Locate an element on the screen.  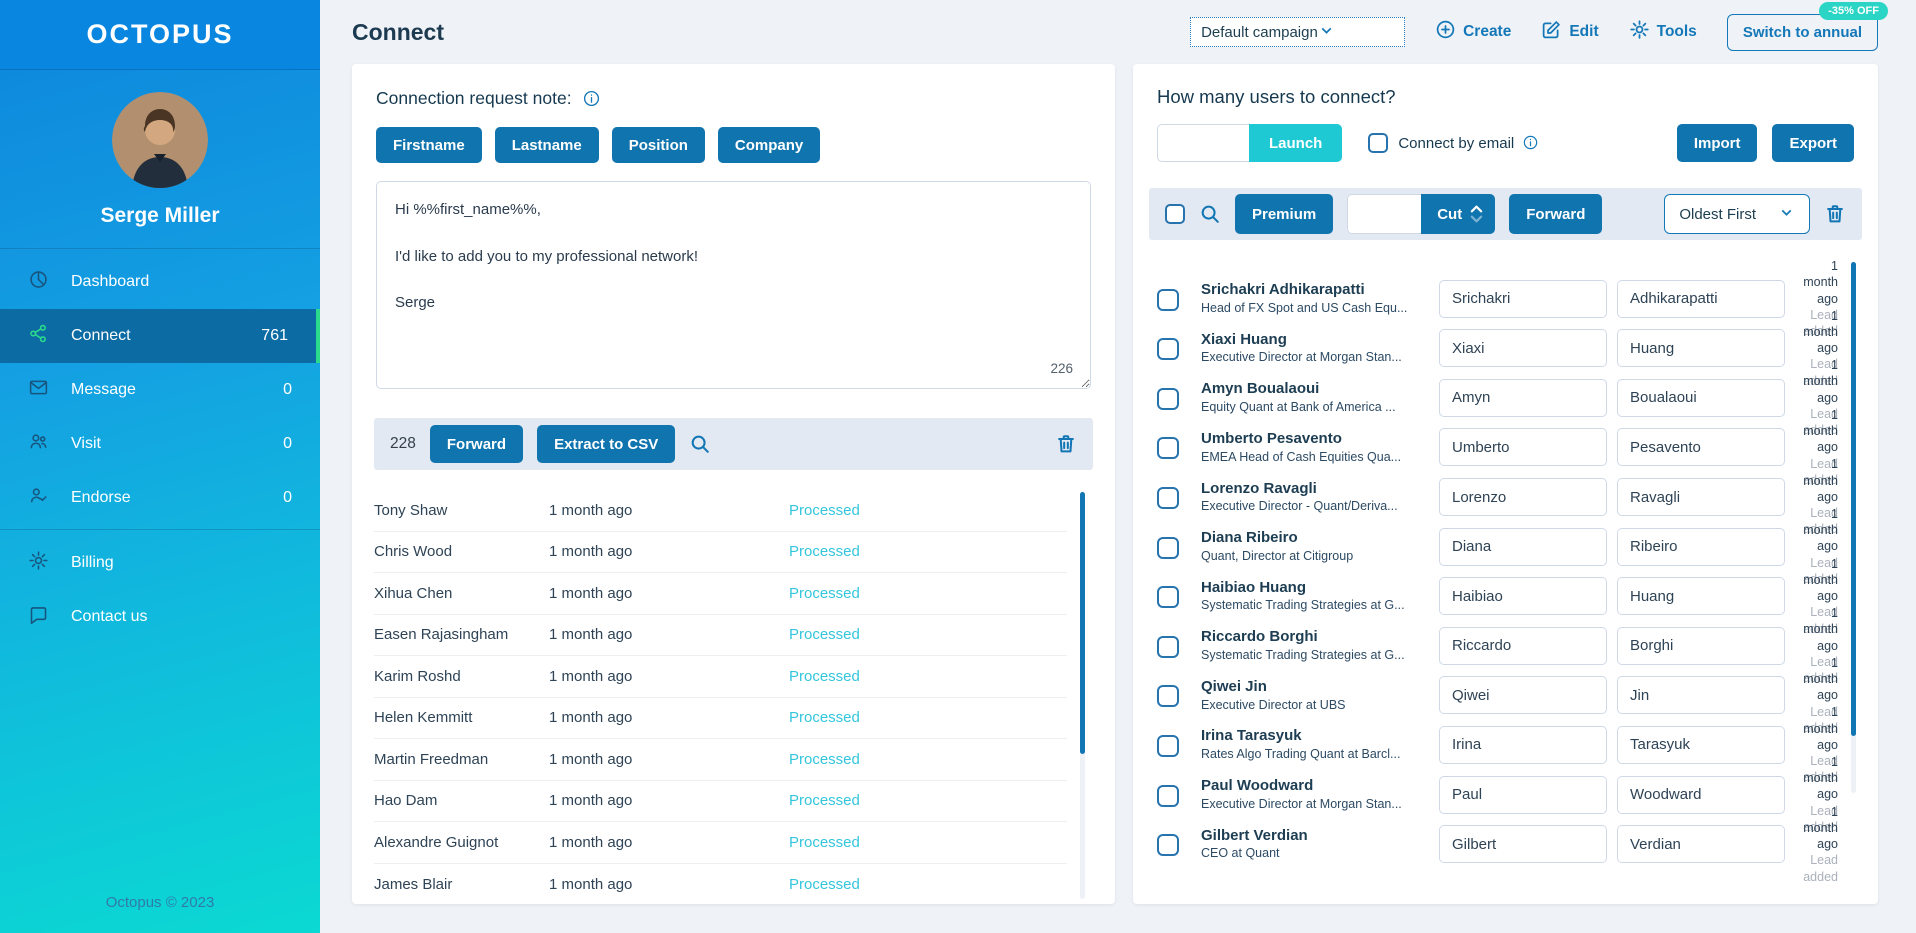
processed-row: Hao Dam 1 month ago Processed is located at coordinates (720, 801).